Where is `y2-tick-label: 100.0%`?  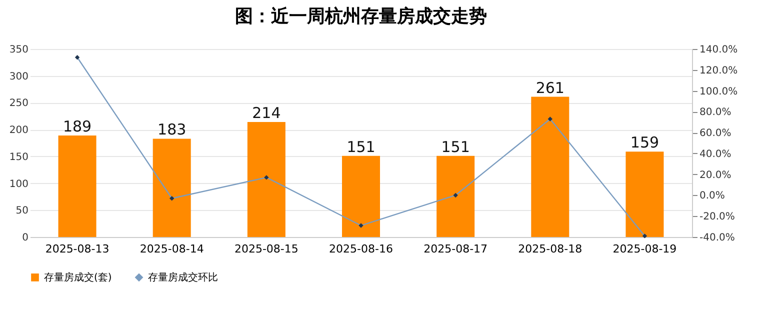
y2-tick-label: 100.0% is located at coordinates (719, 92).